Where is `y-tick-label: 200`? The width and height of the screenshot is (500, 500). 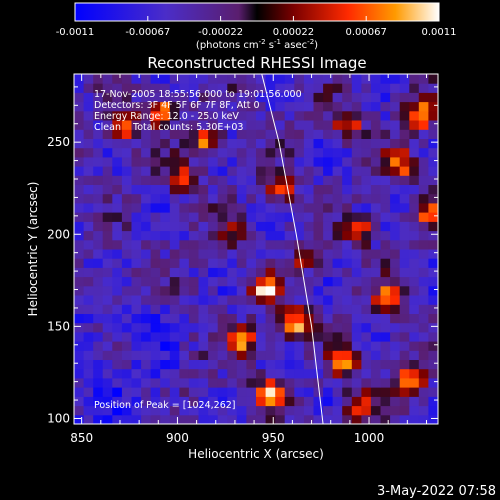 y-tick-label: 200 is located at coordinates (58, 234).